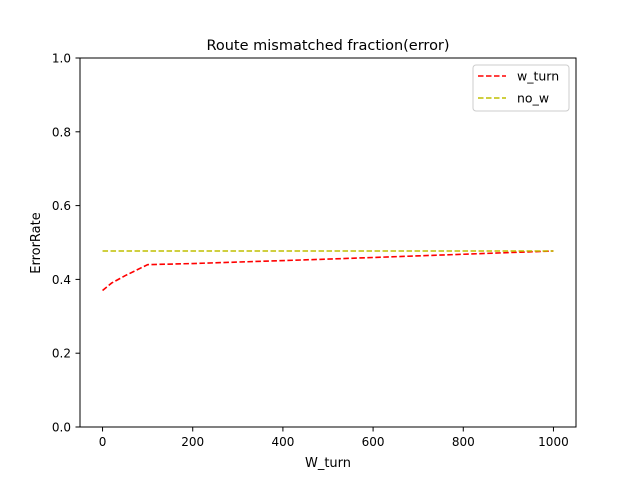  Describe the element at coordinates (61, 428) in the screenshot. I see `y-tick-label: 0.0` at that location.